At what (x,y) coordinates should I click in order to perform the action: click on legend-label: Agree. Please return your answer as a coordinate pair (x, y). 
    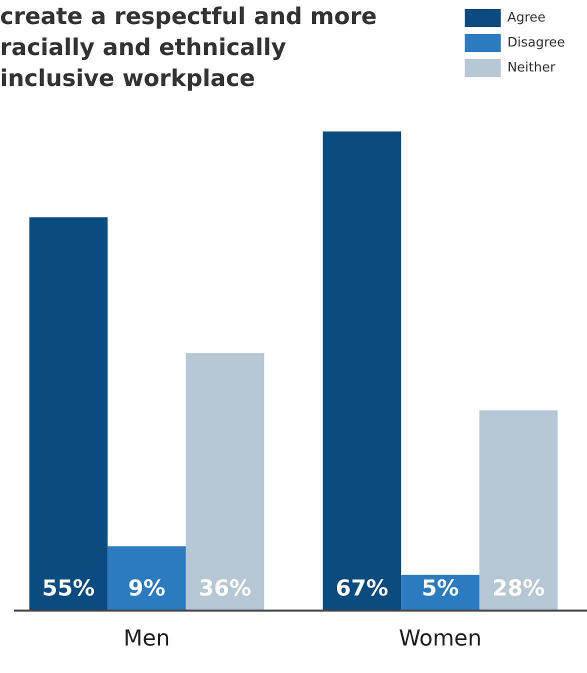
    Looking at the image, I should click on (526, 18).